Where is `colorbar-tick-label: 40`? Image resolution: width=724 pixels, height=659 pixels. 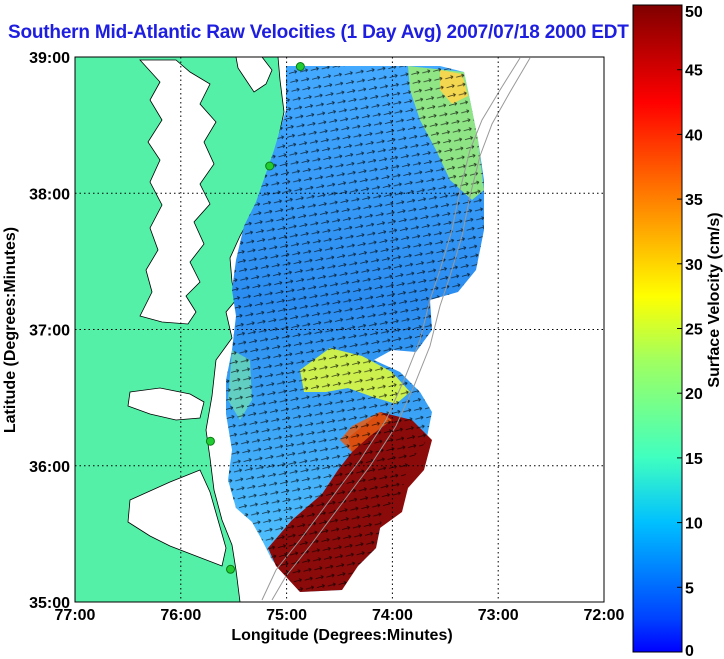
colorbar-tick-label: 40 is located at coordinates (694, 135).